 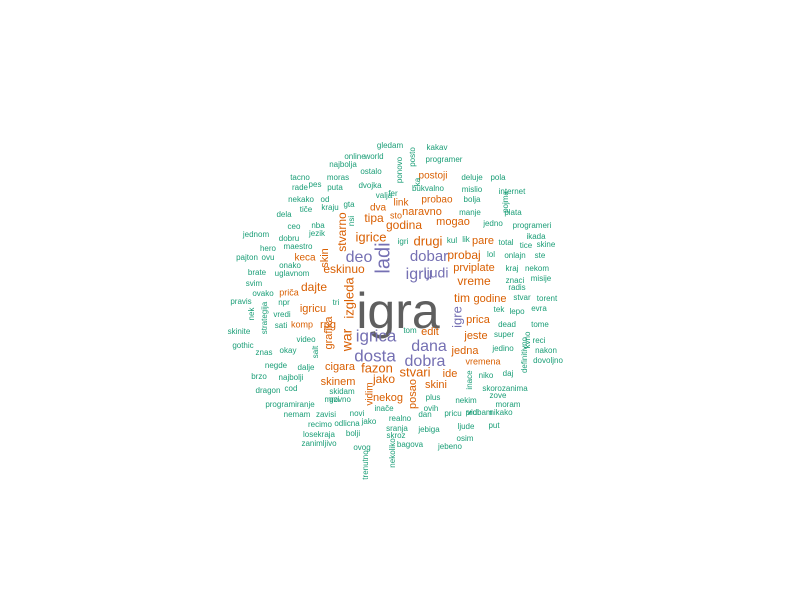 What do you see at coordinates (325, 258) in the screenshot?
I see `cloud-word-18: skin` at bounding box center [325, 258].